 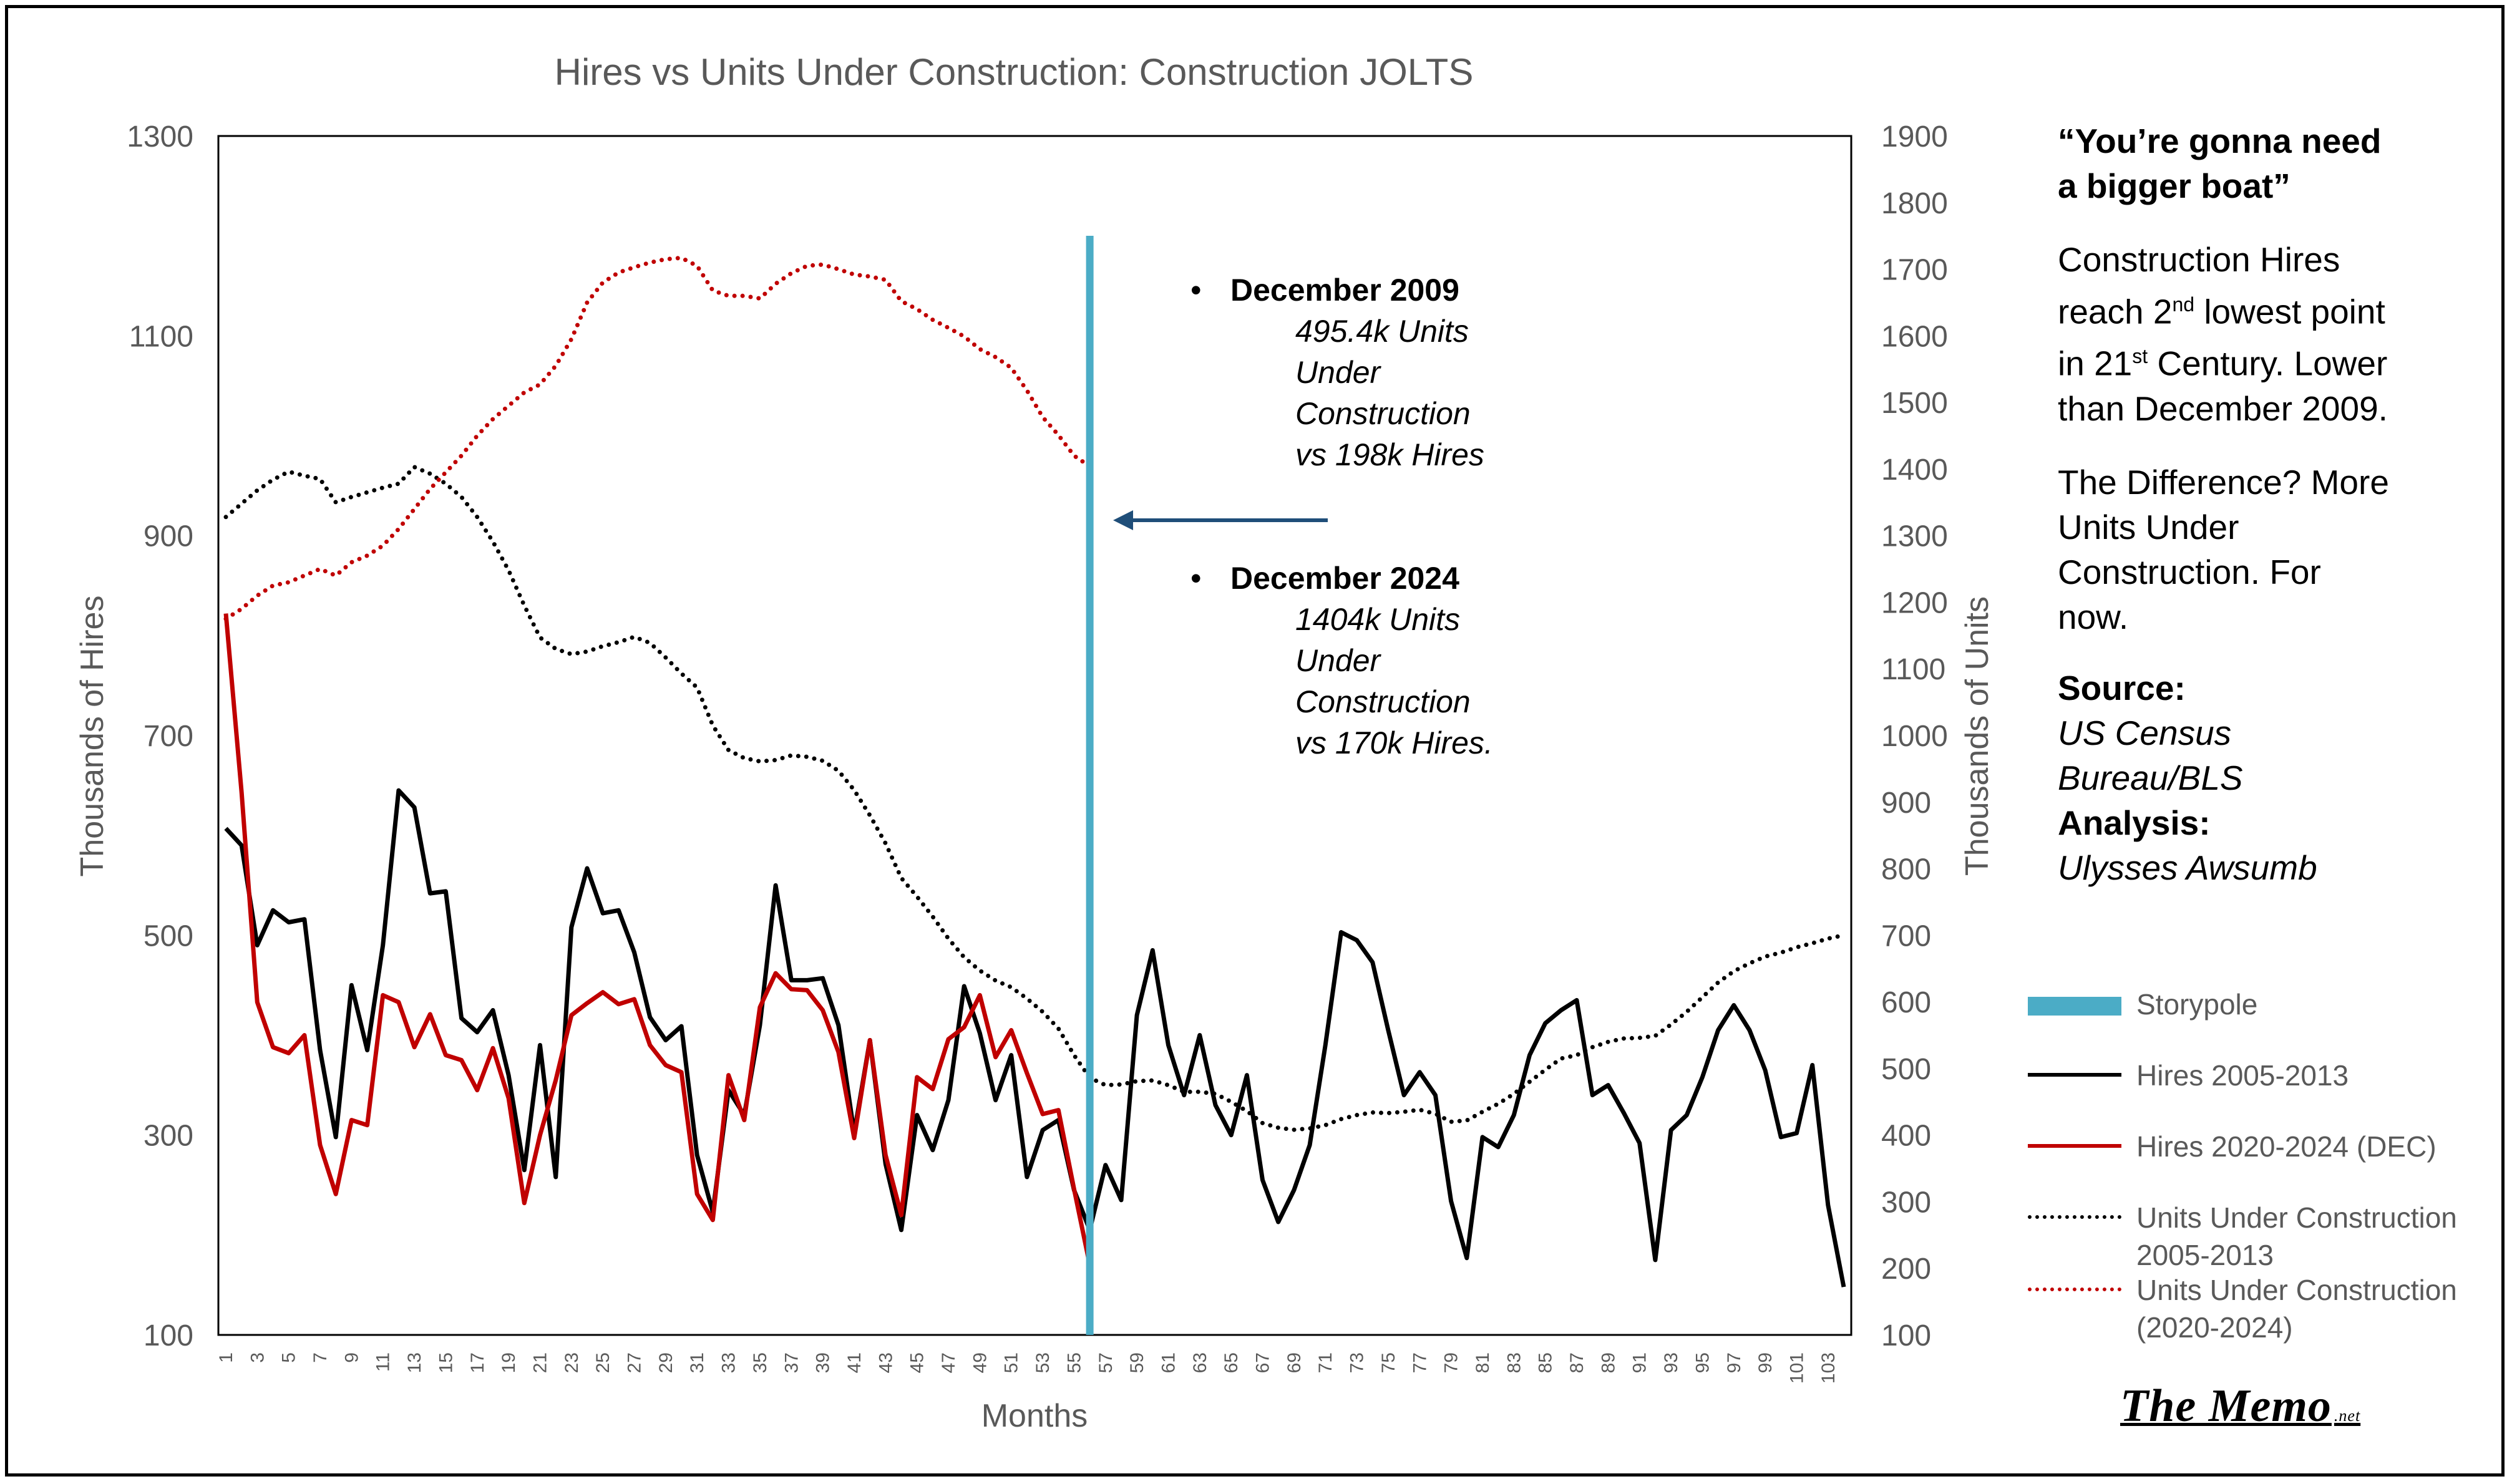 What do you see at coordinates (1231, 1362) in the screenshot?
I see `x-tick-label: 65` at bounding box center [1231, 1362].